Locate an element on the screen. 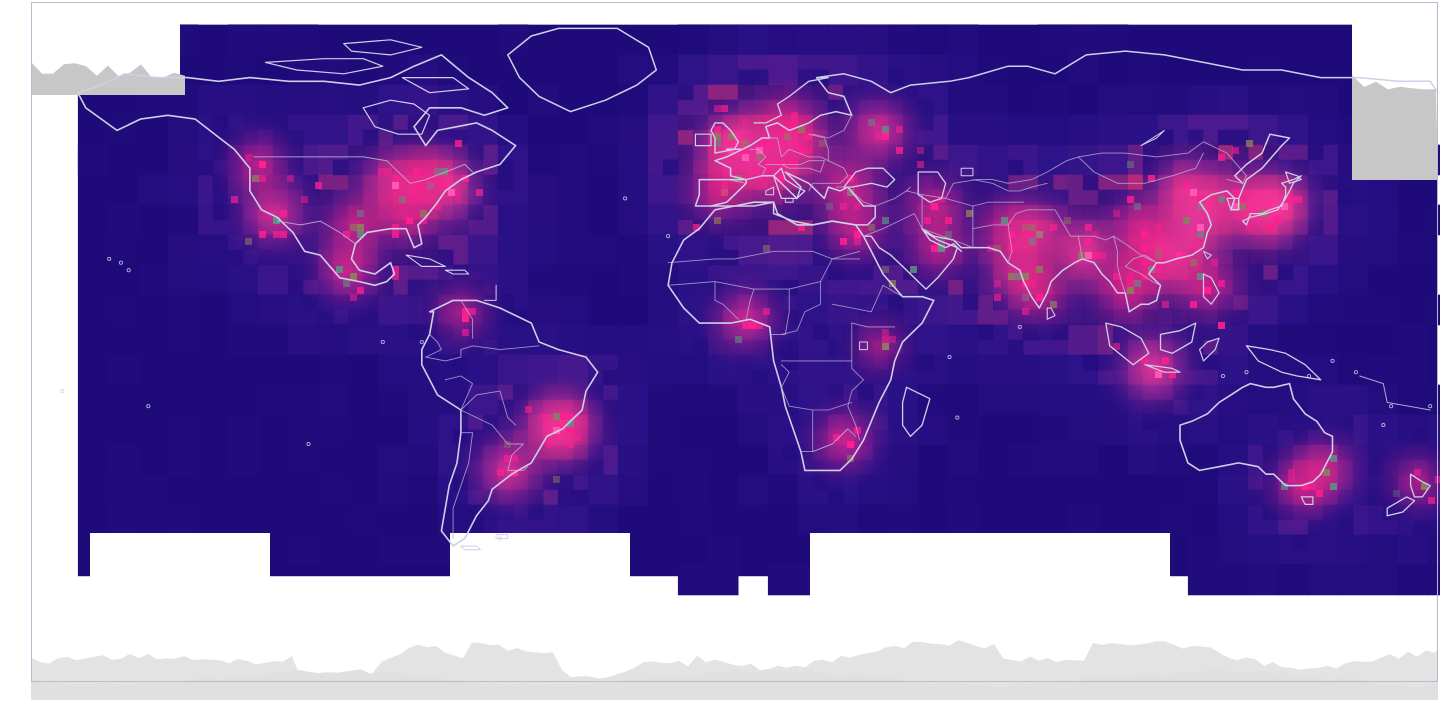  landmass-antarctica is located at coordinates (734, 684).